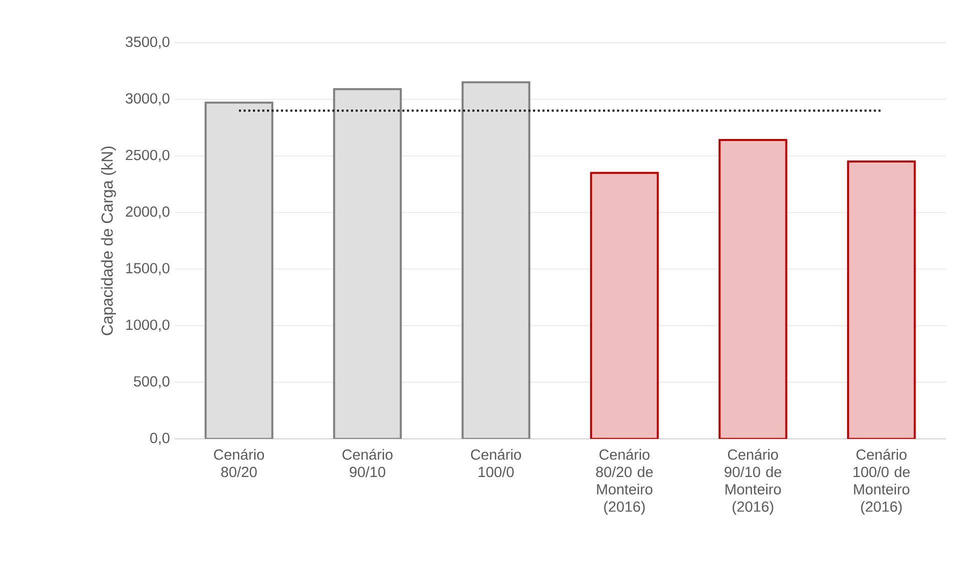  Describe the element at coordinates (148, 326) in the screenshot. I see `y-tick-label: 1000,0` at that location.